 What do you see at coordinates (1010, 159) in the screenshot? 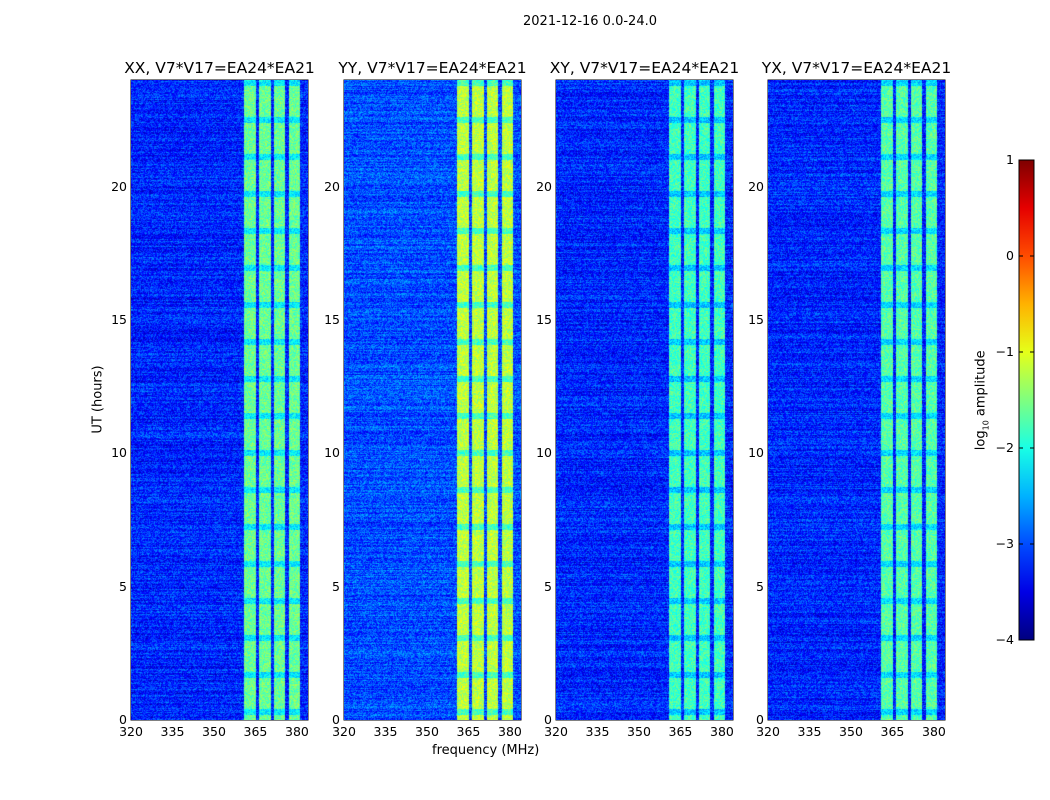
I see `colorbar-tick-label: 1` at bounding box center [1010, 159].